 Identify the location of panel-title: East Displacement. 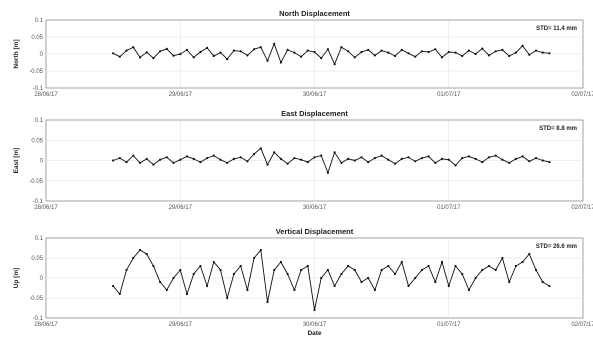
(314, 113).